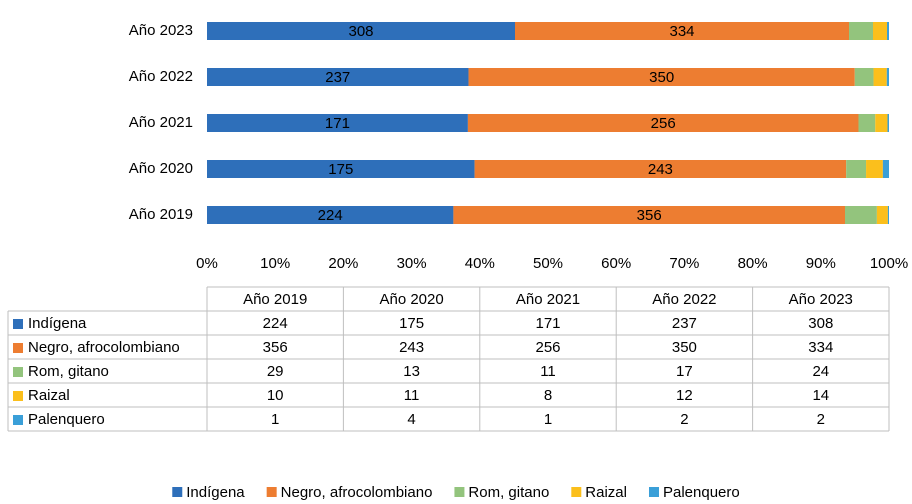 The height and width of the screenshot is (504, 912). I want to click on data-label: 171, so click(337, 123).